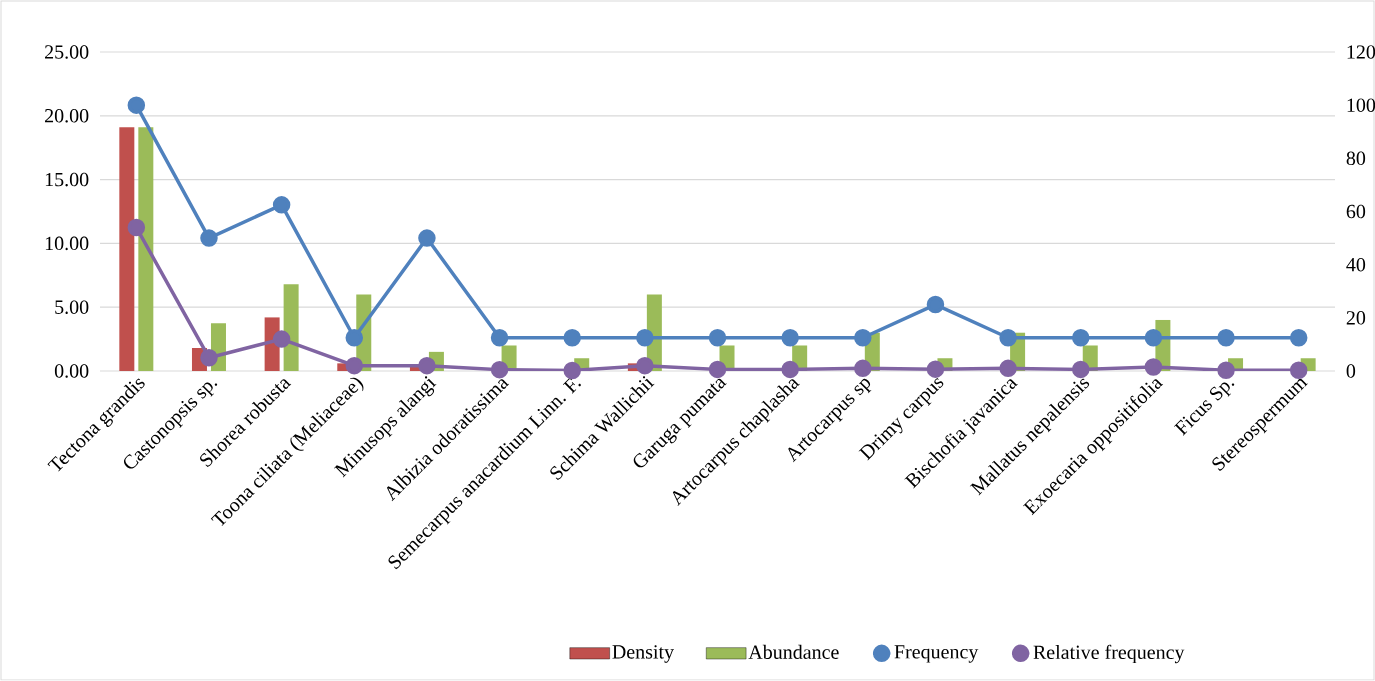 Image resolution: width=1375 pixels, height=681 pixels. I want to click on y-tick-label: 0.00, so click(71, 371).